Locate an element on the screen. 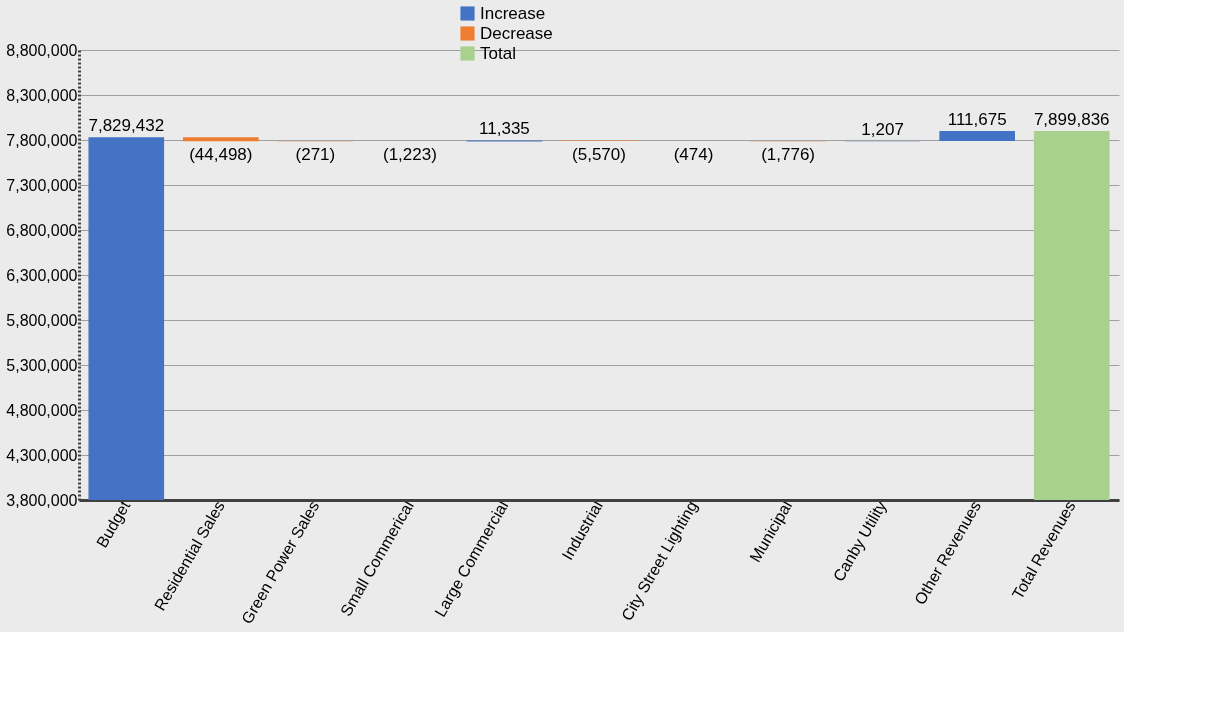 The image size is (1213, 725). data-label: (271) is located at coordinates (315, 155).